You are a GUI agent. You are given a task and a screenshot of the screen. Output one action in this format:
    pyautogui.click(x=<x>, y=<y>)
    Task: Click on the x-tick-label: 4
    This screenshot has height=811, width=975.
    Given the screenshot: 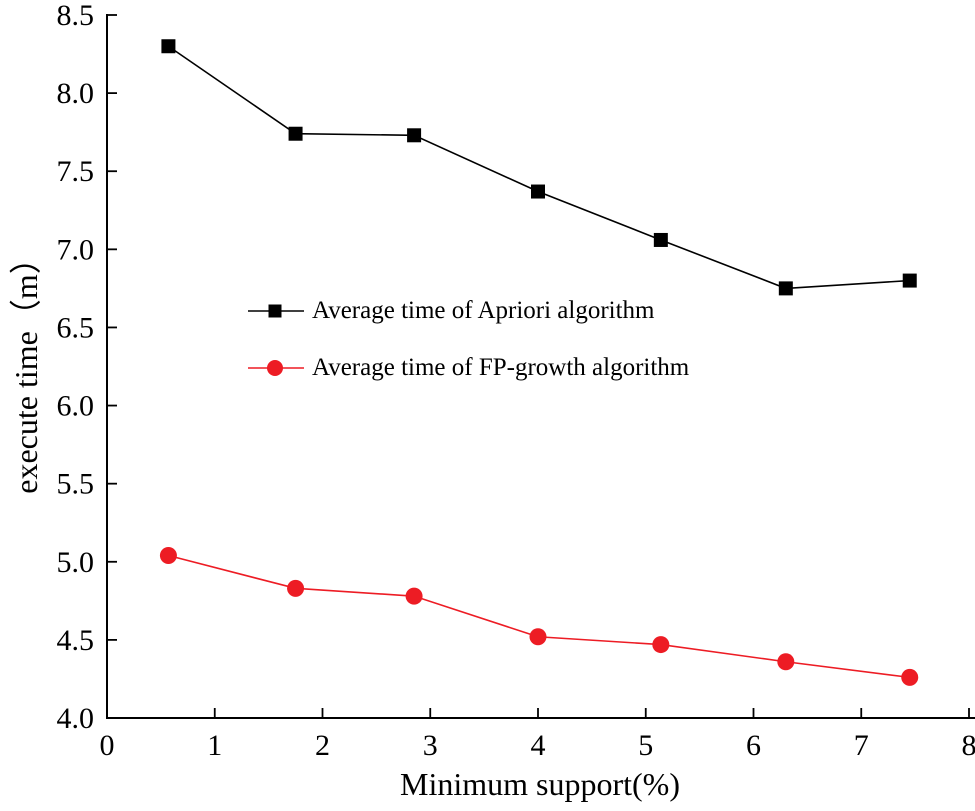 What is the action you would take?
    pyautogui.click(x=538, y=745)
    